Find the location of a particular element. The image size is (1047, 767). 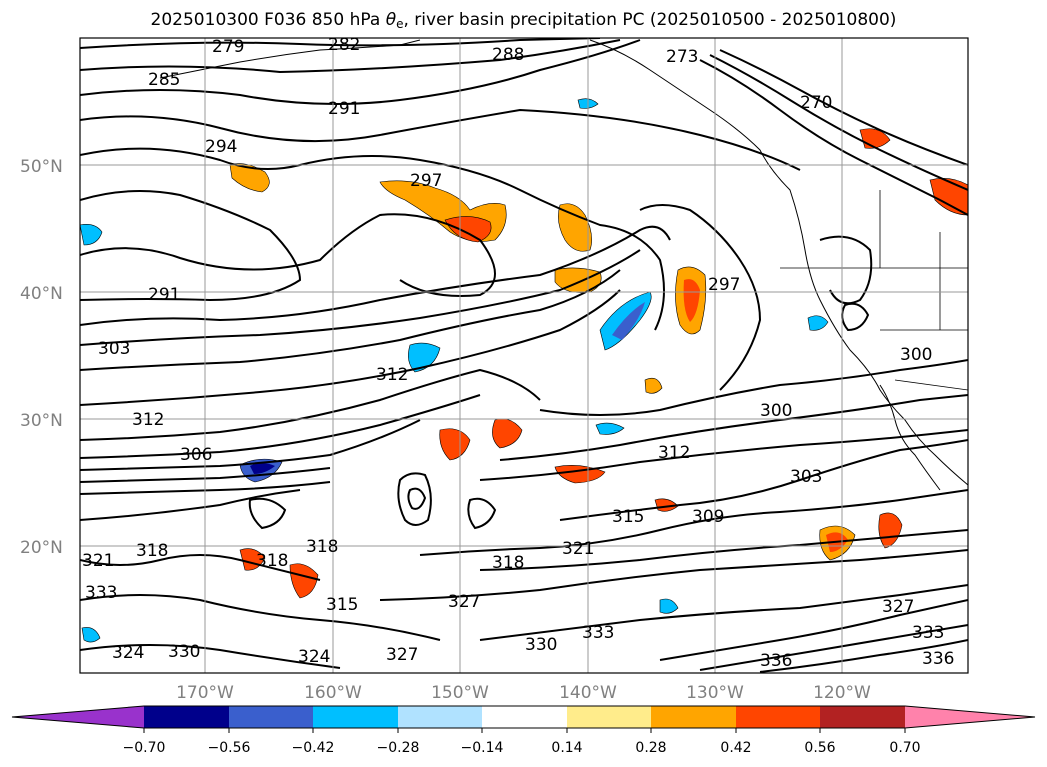

colorbar-tick-label: −0.42 is located at coordinates (313, 748).